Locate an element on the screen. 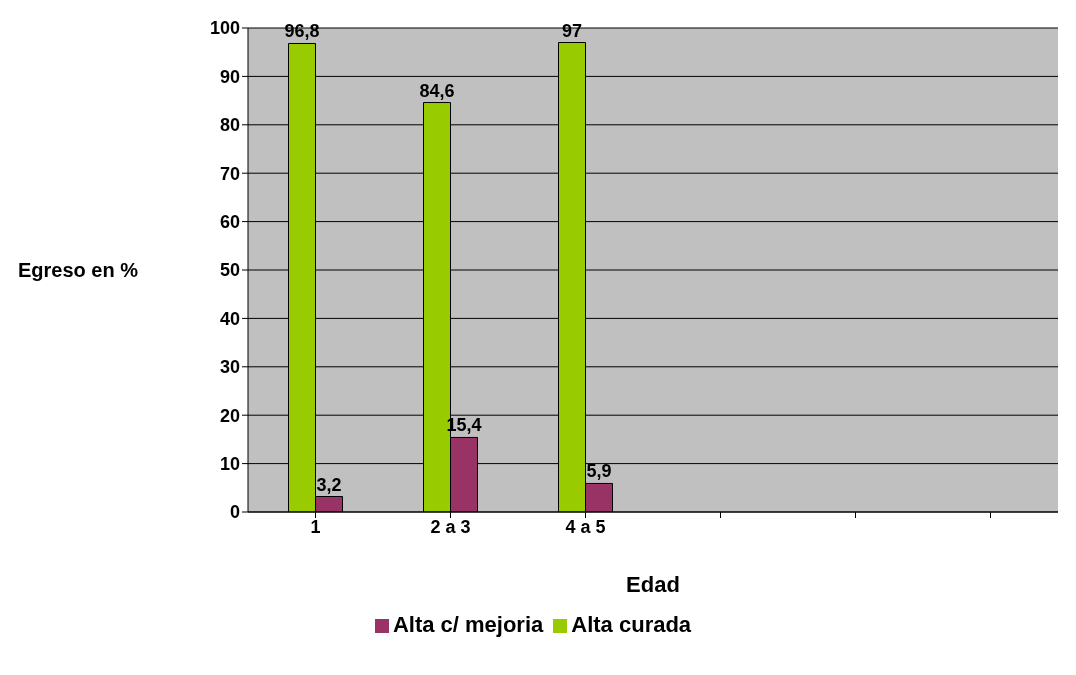 The image size is (1076, 675). y-axis-title: Egreso en % is located at coordinates (78, 270).